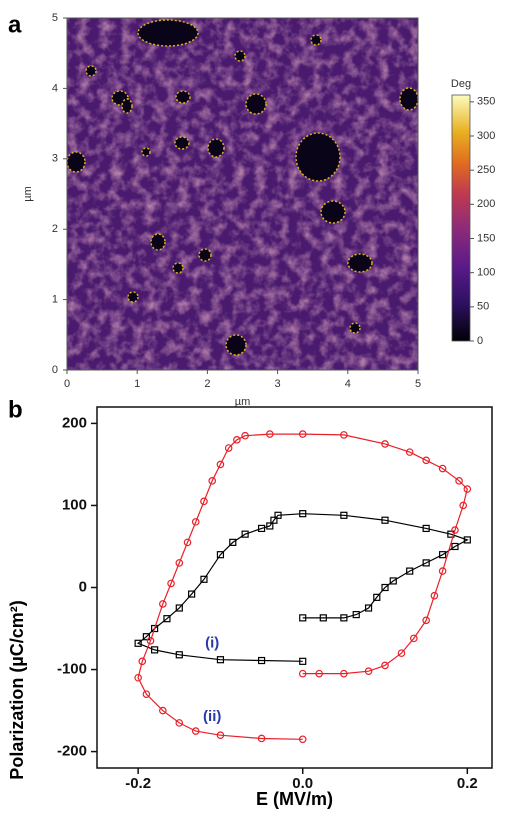 This screenshot has width=510, height=813. What do you see at coordinates (15, 24) in the screenshot?
I see `panel-label: a` at bounding box center [15, 24].